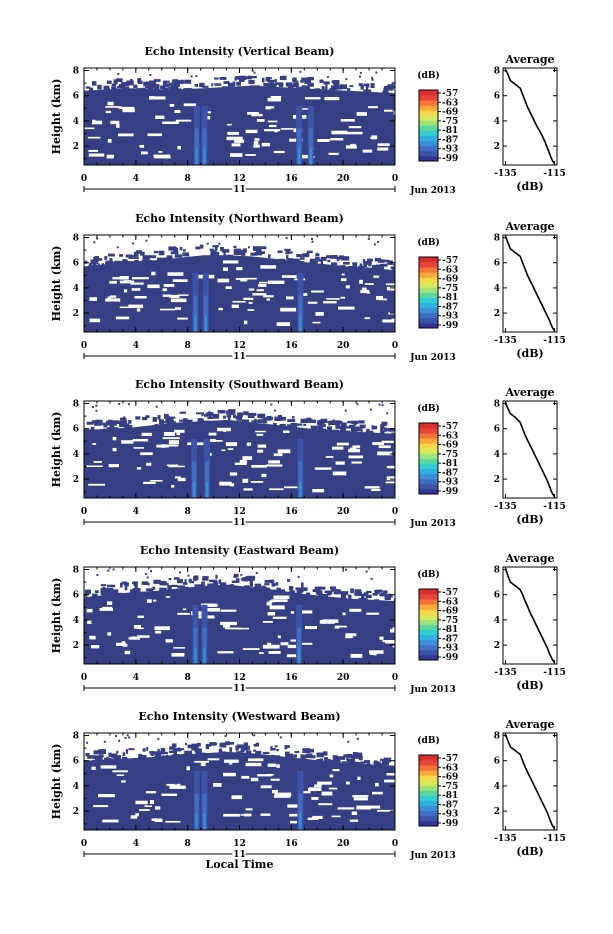  I want to click on average-x-label: (dB), so click(529, 851).